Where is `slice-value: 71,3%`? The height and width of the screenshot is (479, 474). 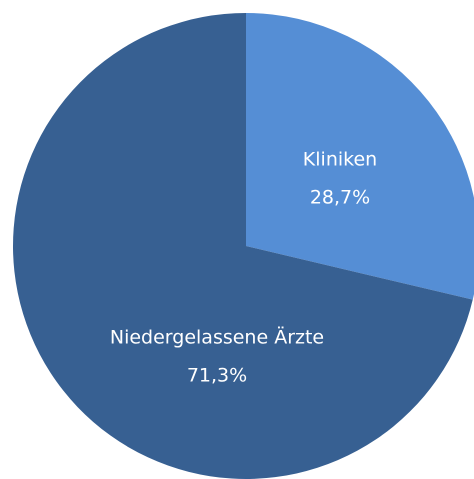
slice-value: 71,3% is located at coordinates (217, 376).